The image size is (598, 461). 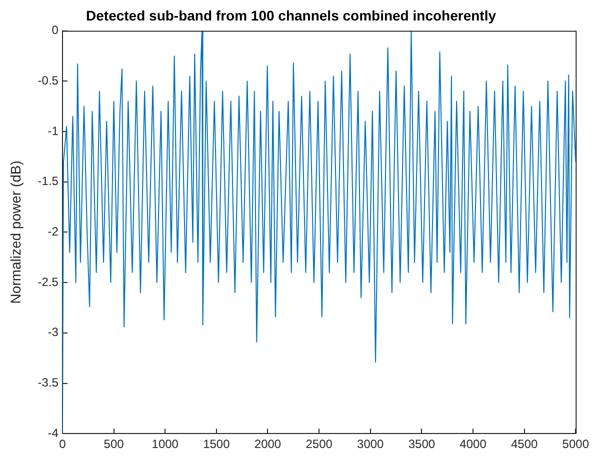 What do you see at coordinates (48, 80) in the screenshot?
I see `y-tick-label: -0.5` at bounding box center [48, 80].